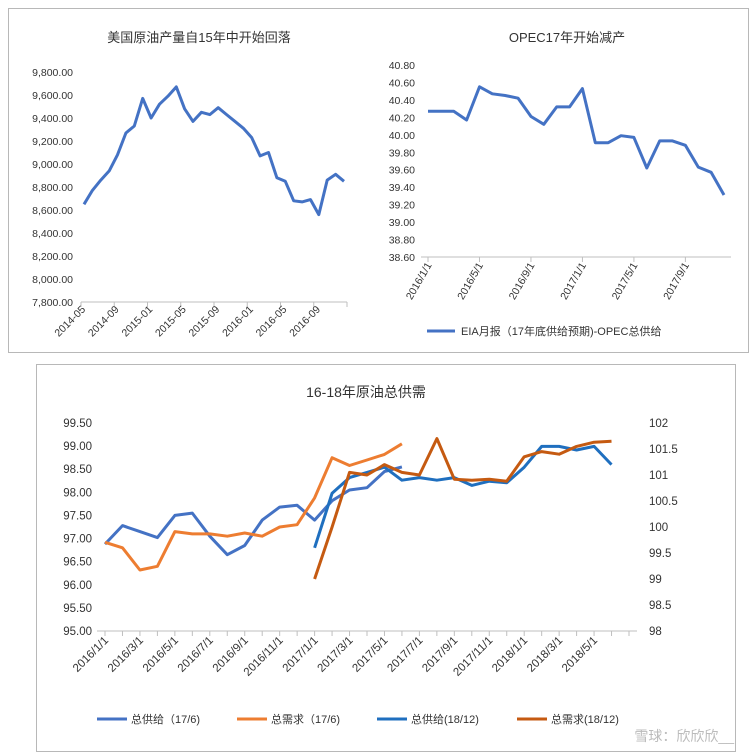 This screenshot has height=753, width=756. What do you see at coordinates (510, 655) in the screenshot?
I see `x-tick-label: 2018/1/1` at bounding box center [510, 655].